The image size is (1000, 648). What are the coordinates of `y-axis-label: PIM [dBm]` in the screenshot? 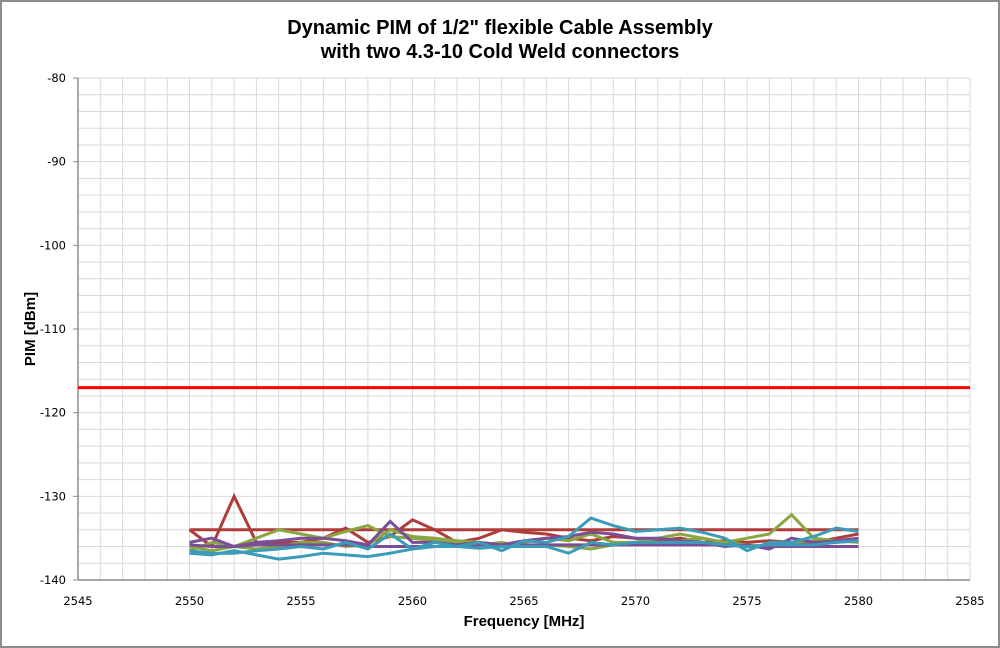 It's located at (30, 329).